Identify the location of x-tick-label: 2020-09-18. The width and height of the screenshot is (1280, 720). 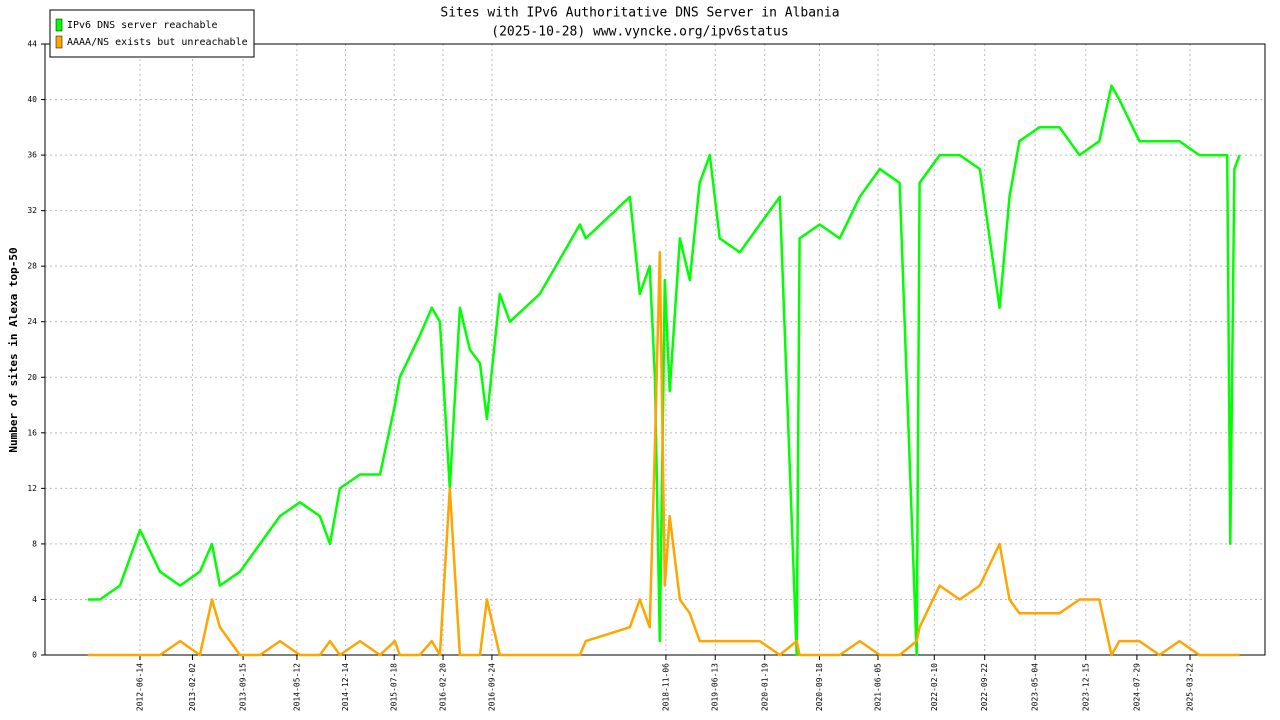
(819, 687).